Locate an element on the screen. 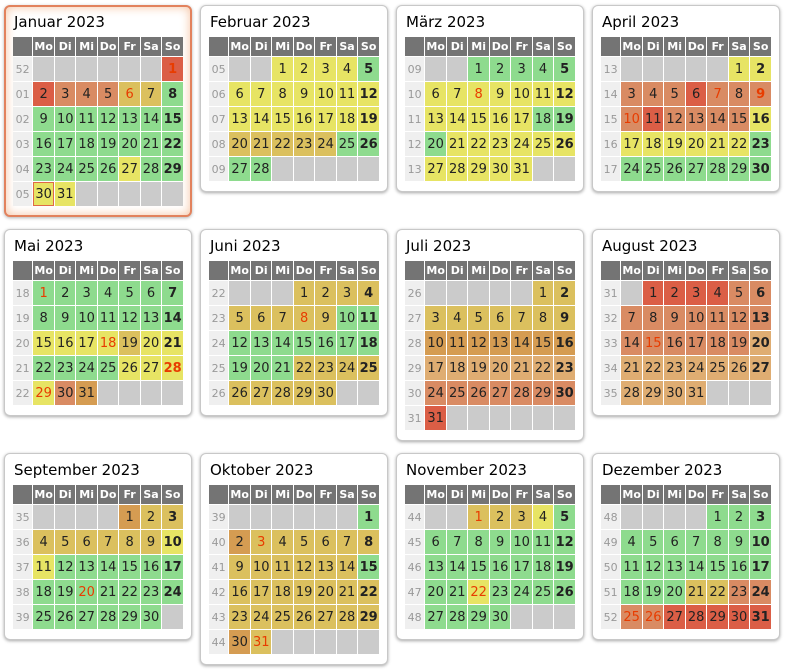  day-cell-15: 15 is located at coordinates (282, 119).